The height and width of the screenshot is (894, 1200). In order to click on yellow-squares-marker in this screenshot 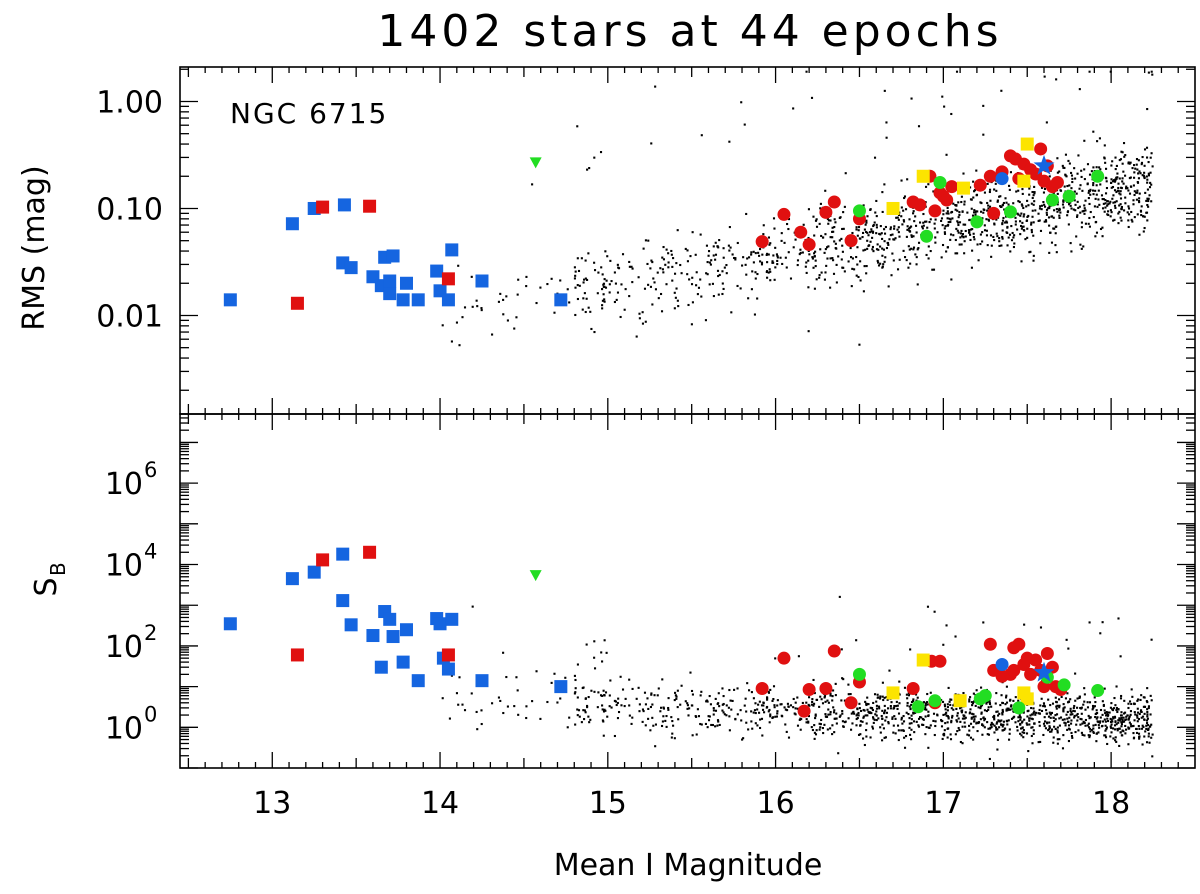, I will do `click(963, 188)`.